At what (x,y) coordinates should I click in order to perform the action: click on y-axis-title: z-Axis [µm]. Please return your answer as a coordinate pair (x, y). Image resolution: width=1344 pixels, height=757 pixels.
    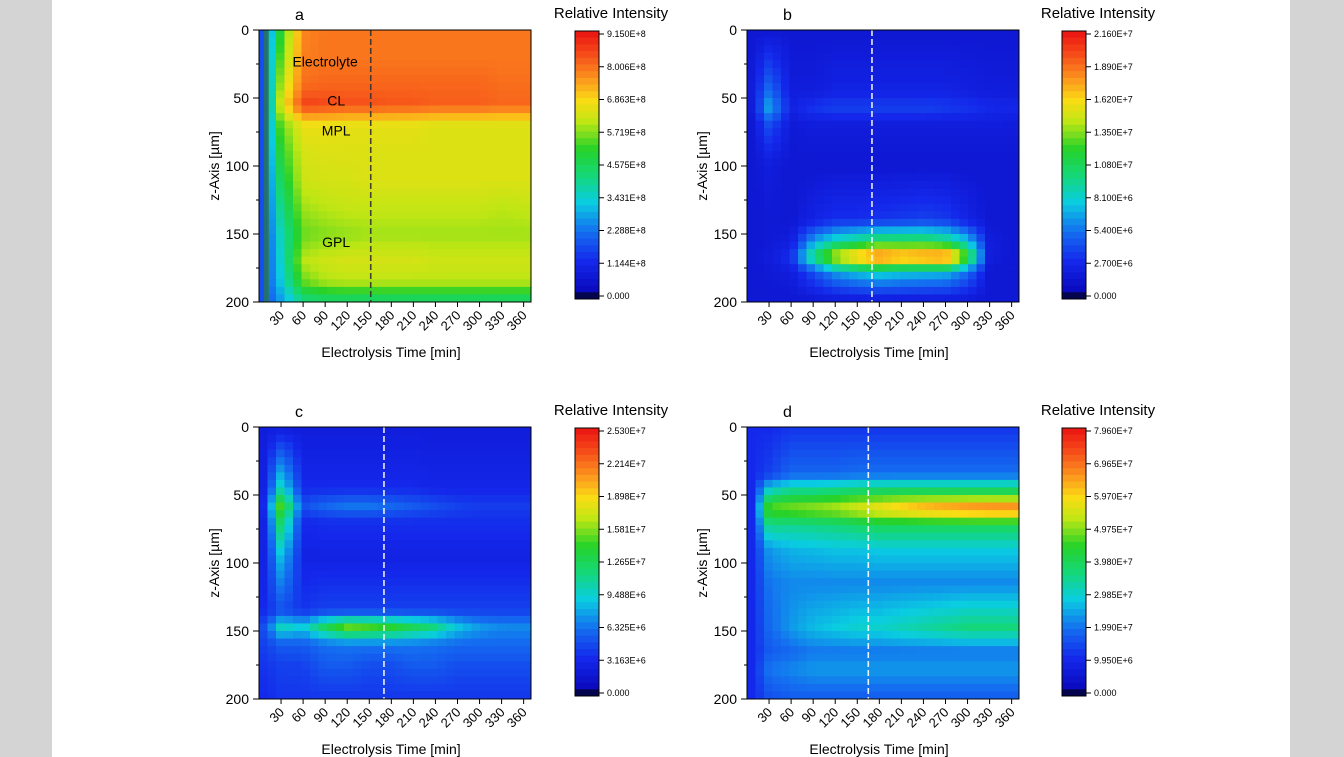
    Looking at the image, I should click on (702, 166).